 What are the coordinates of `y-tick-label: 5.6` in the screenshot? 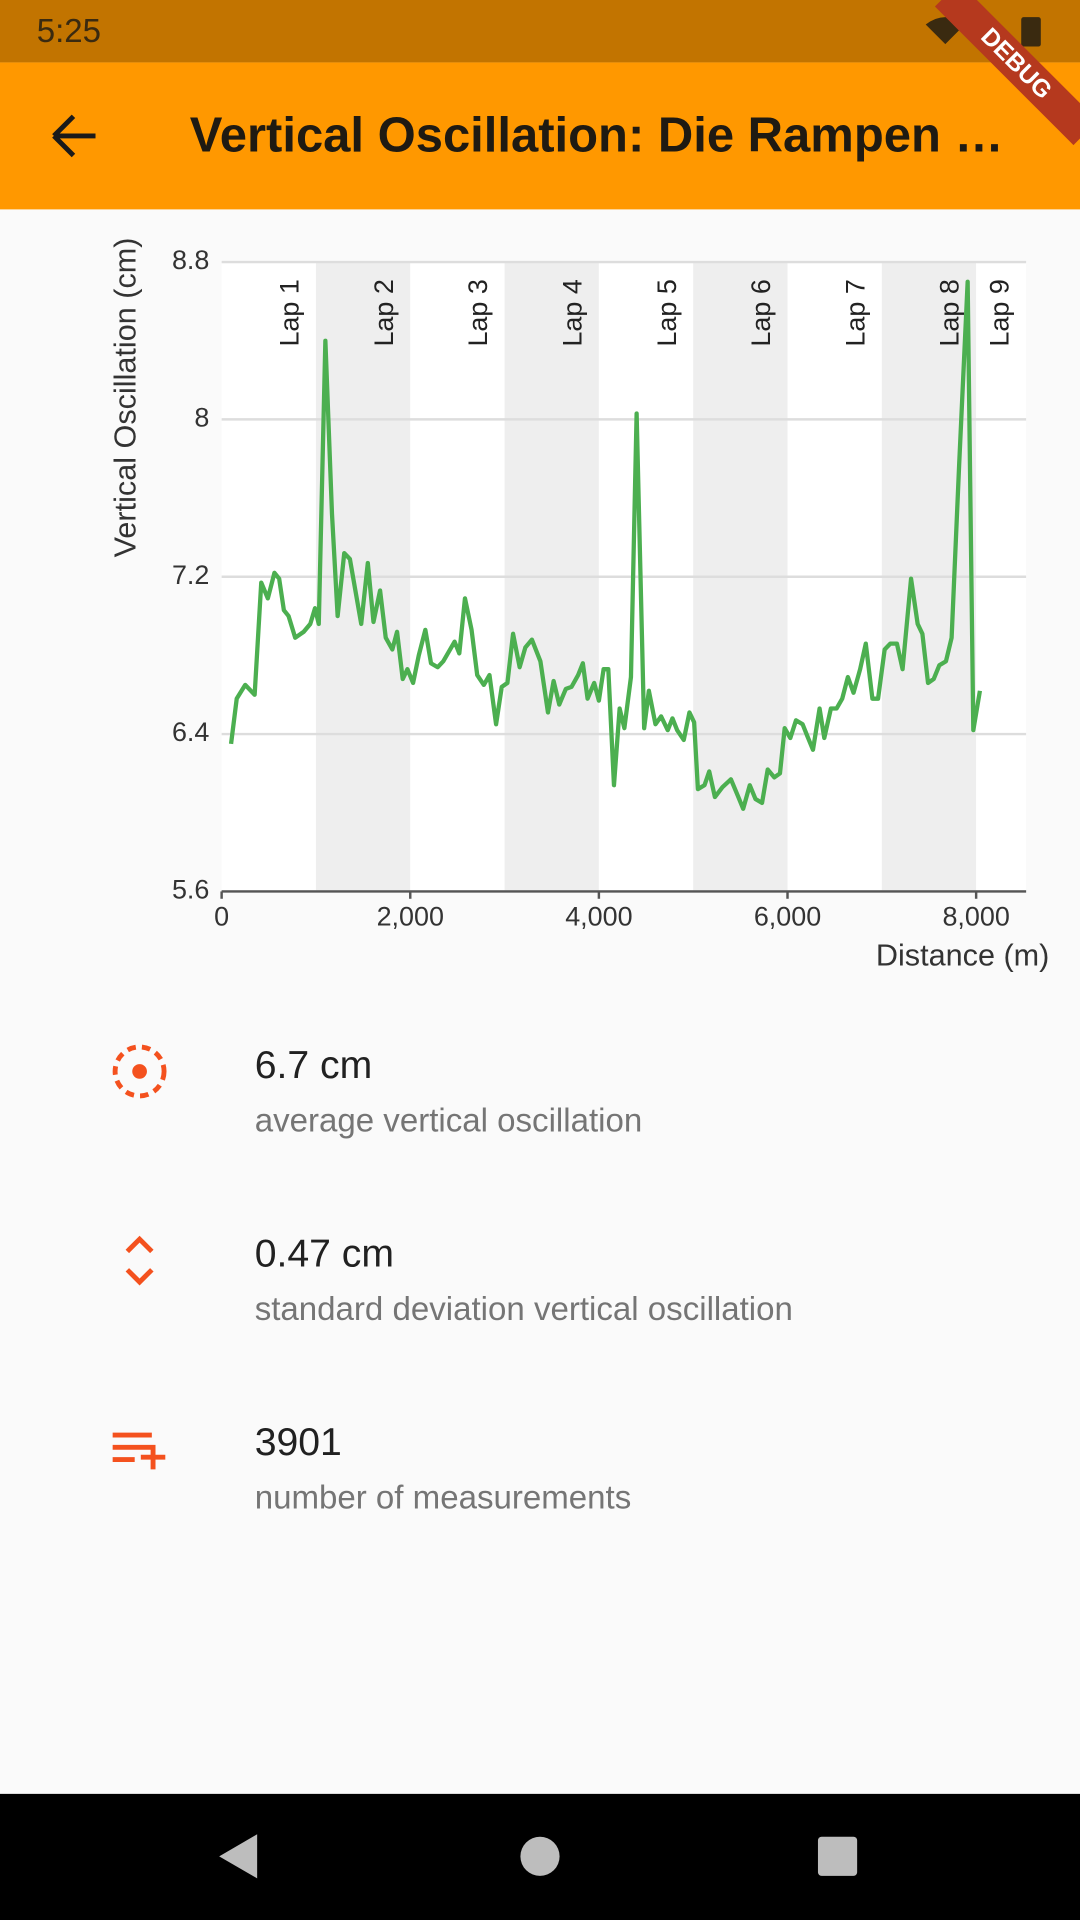 It's located at (190, 890).